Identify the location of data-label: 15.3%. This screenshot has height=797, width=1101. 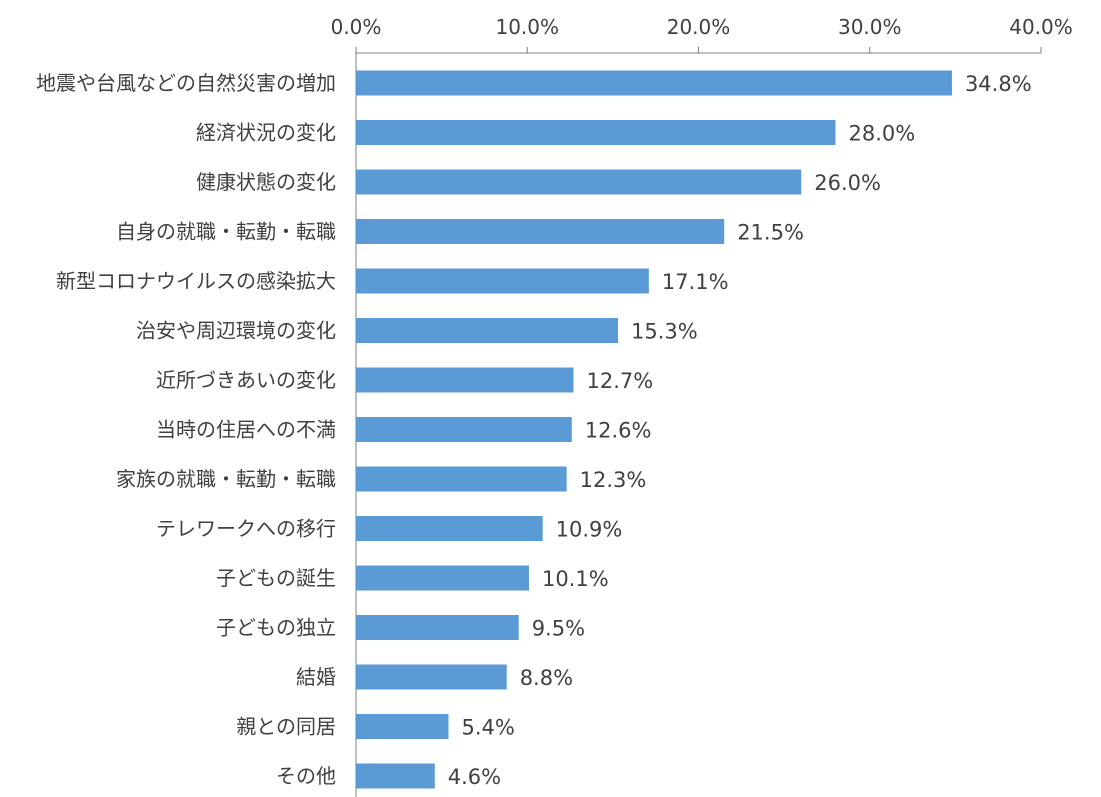
(664, 332).